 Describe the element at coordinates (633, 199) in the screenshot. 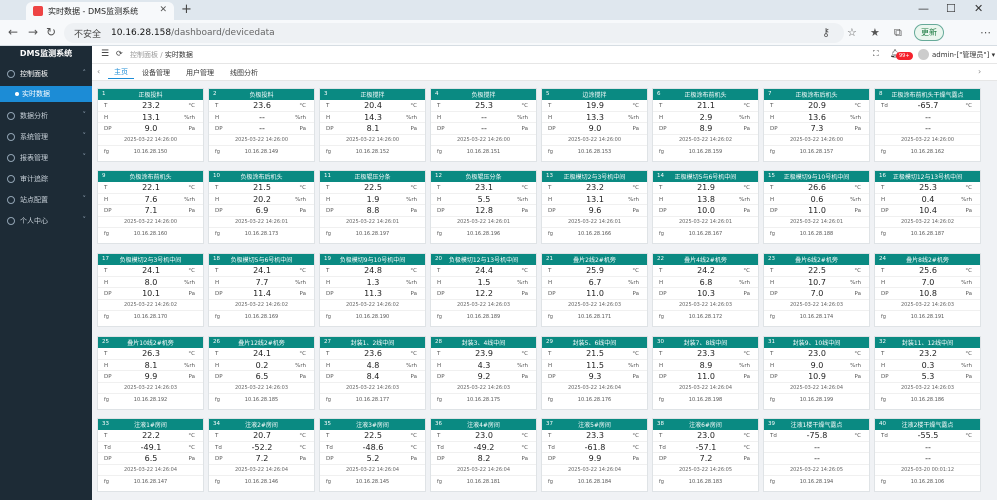

I see `reading-unit: %rh` at that location.